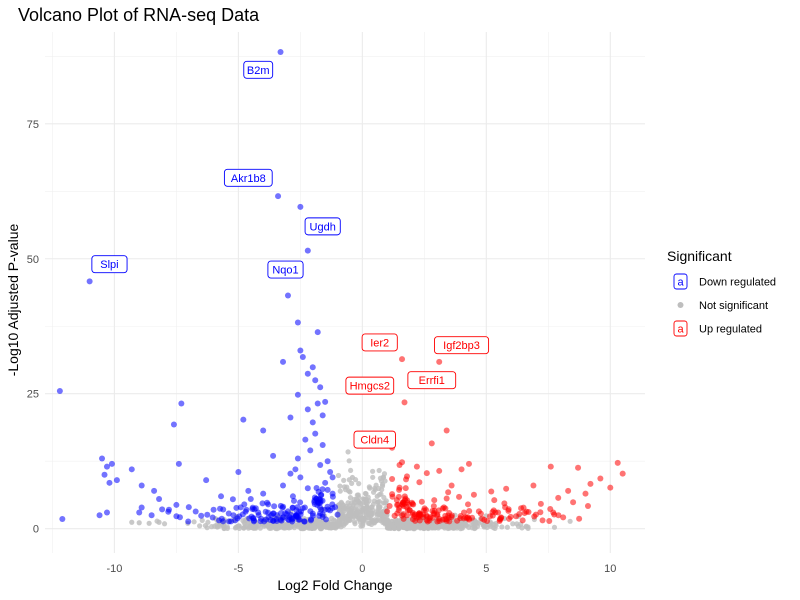 This screenshot has height=600, width=800. Describe the element at coordinates (248, 177) in the screenshot. I see `gene-label-akr1b8: Akr1b8` at that location.